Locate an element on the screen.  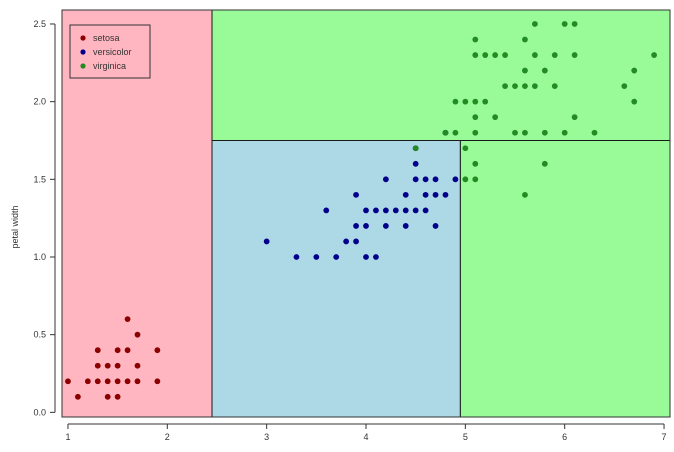
y-tick-label-2.5: 2.5 is located at coordinates (39, 24).